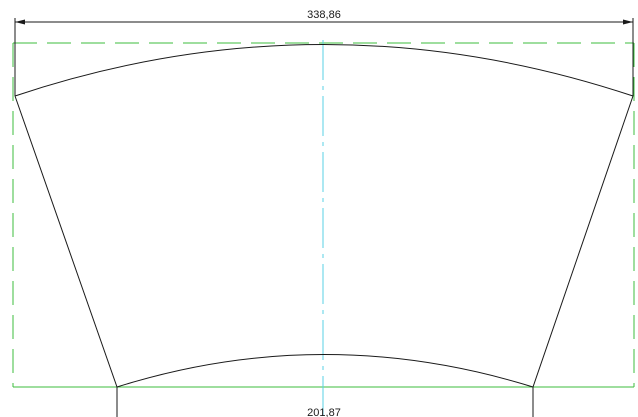  Describe the element at coordinates (324, 412) in the screenshot. I see `bottom-dimension-label: 201,87` at that location.